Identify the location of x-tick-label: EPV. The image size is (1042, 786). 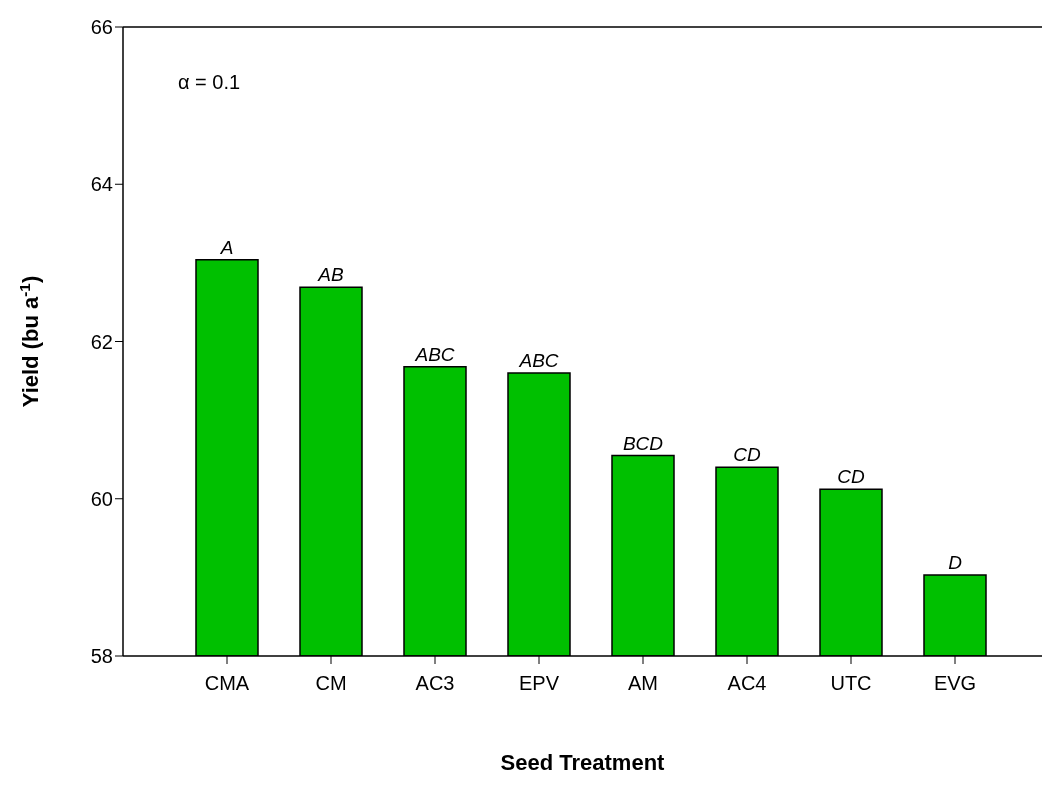
(539, 683).